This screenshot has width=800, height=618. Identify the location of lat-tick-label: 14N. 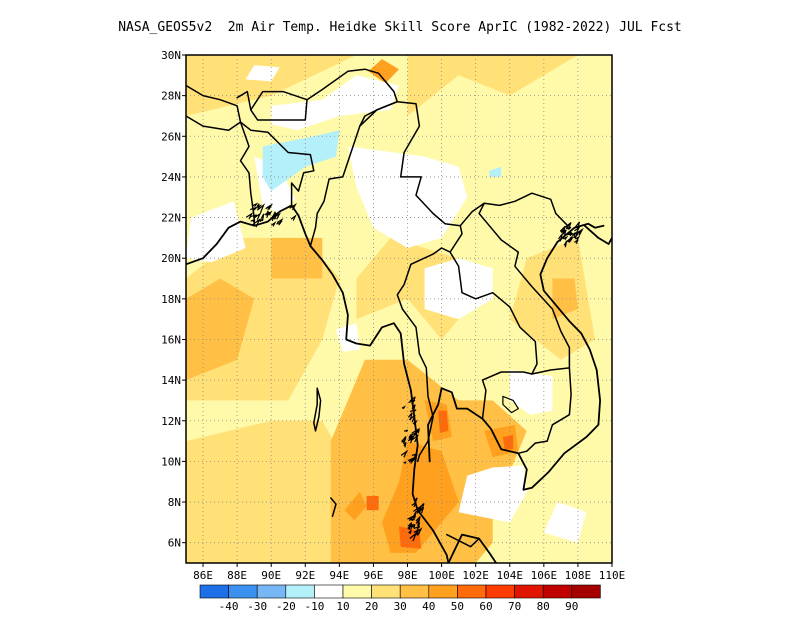
(171, 380).